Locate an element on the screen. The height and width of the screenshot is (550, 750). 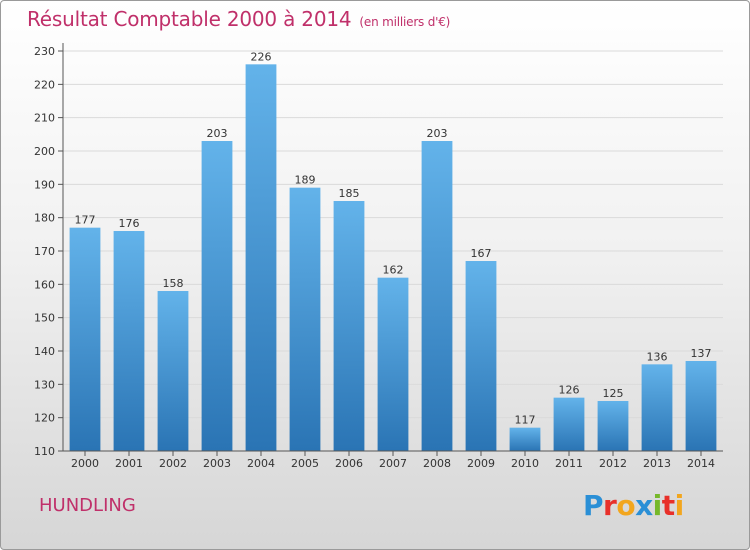
y-tick-label: 140 is located at coordinates (44, 351).